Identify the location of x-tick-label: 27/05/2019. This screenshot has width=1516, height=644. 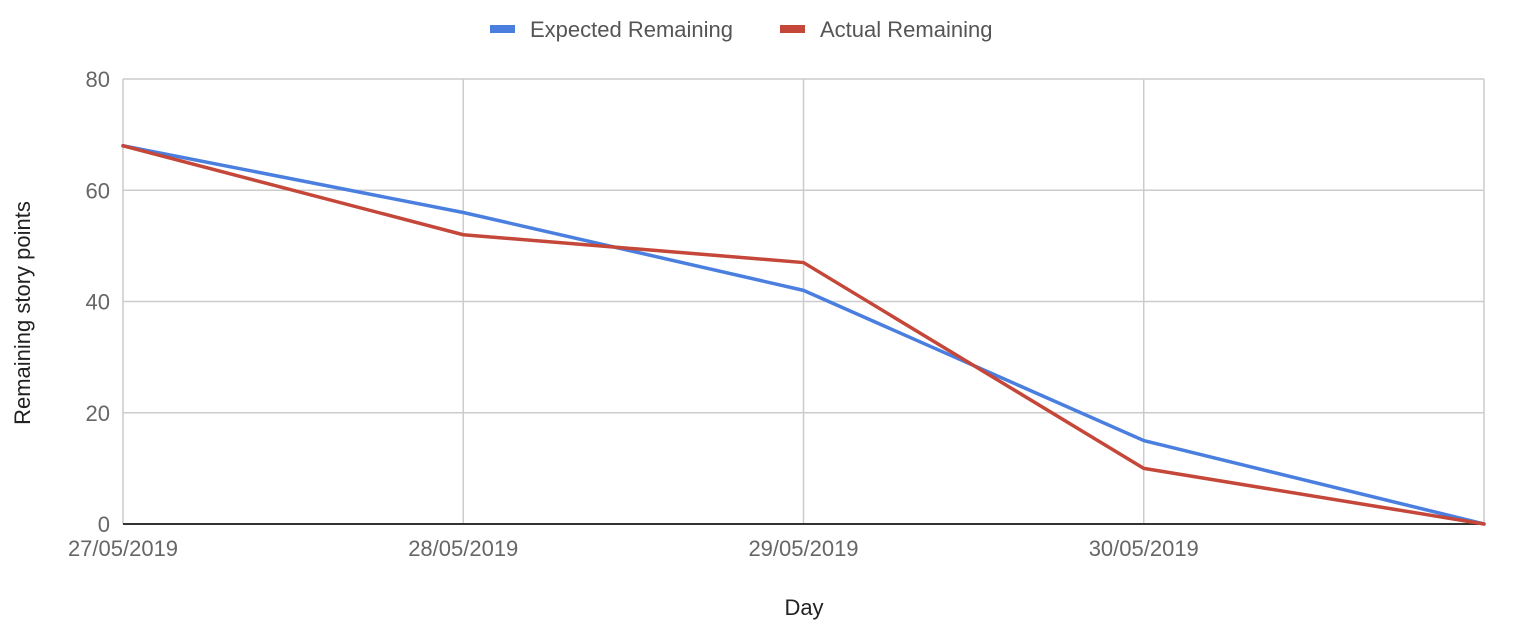
(123, 548).